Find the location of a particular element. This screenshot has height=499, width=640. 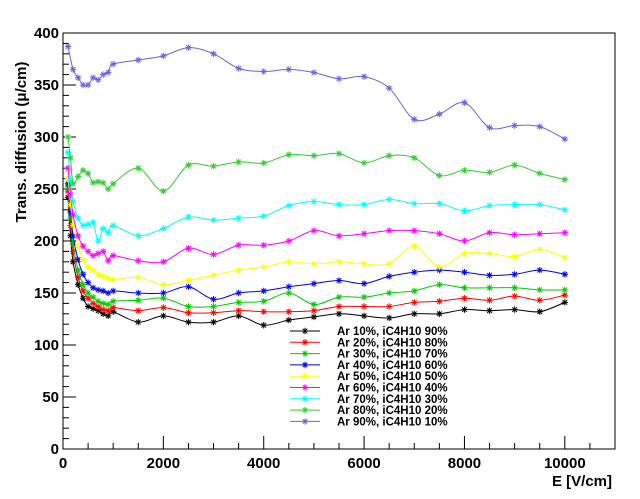

legend-entry: Ar 60%, iC4H10 40% is located at coordinates (369, 389).